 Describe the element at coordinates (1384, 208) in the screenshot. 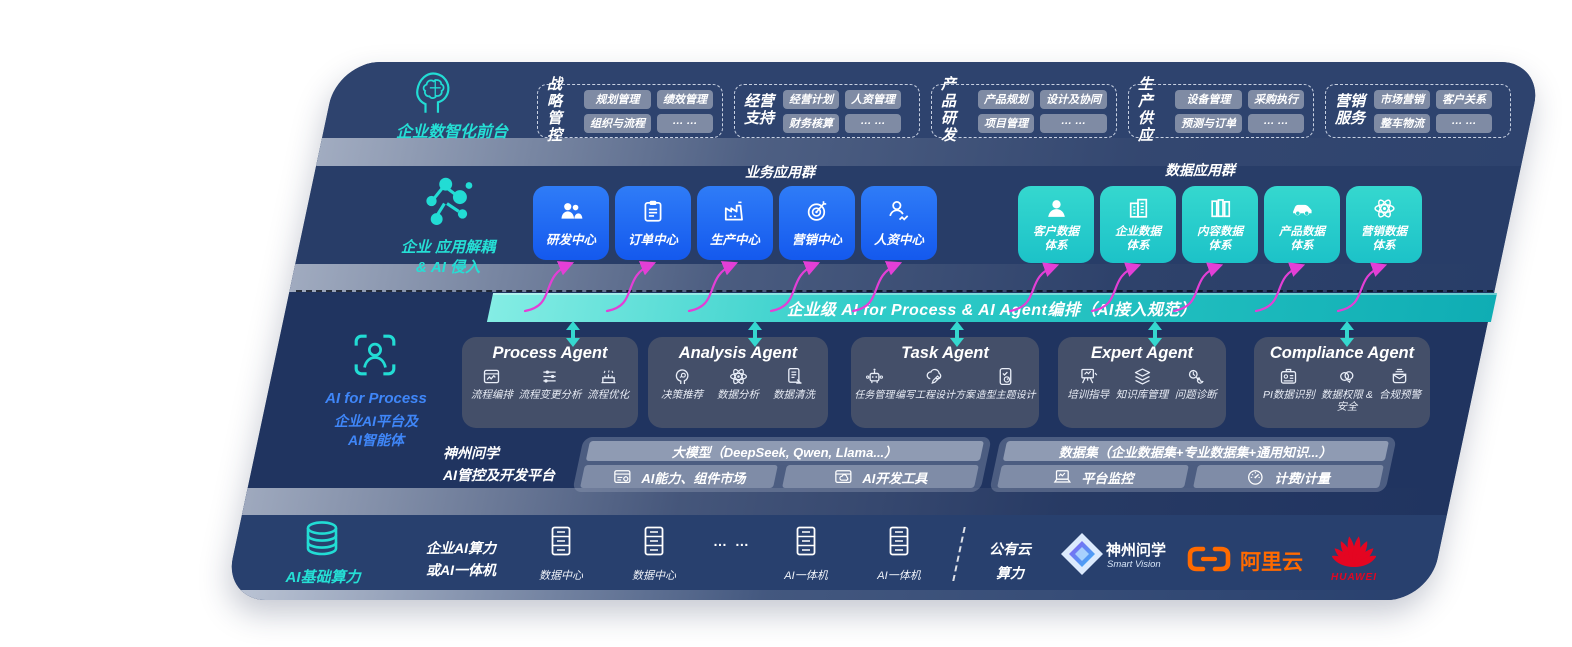

I see `atom-icon` at that location.